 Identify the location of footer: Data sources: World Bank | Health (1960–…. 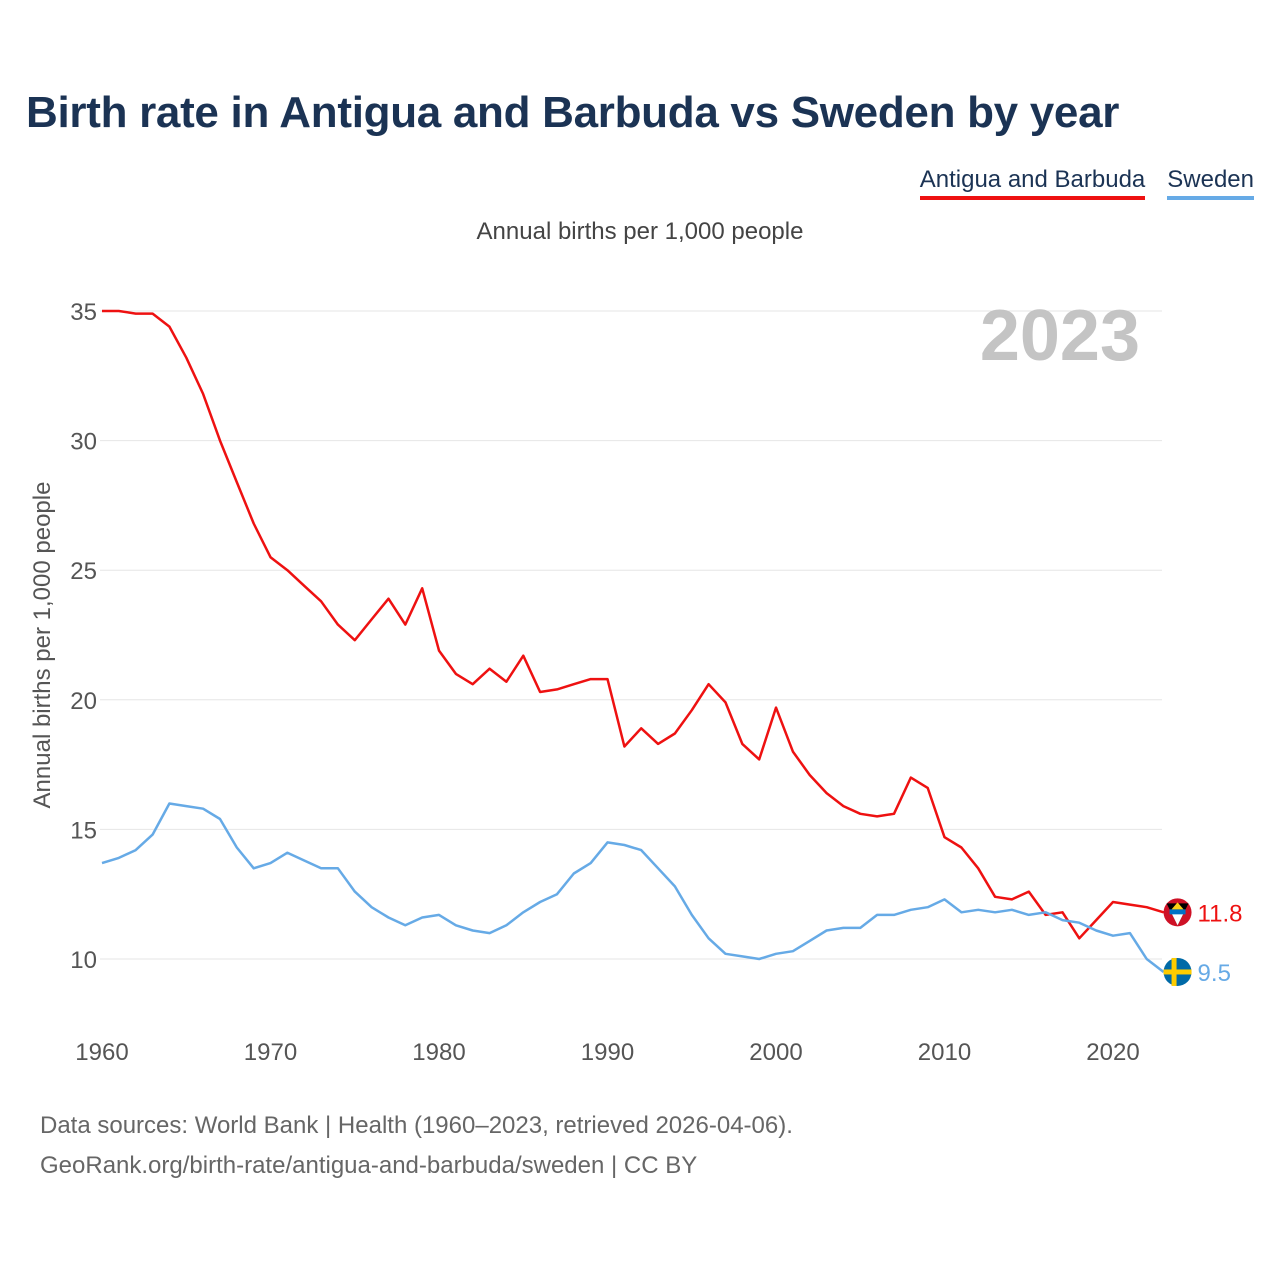
(416, 1146).